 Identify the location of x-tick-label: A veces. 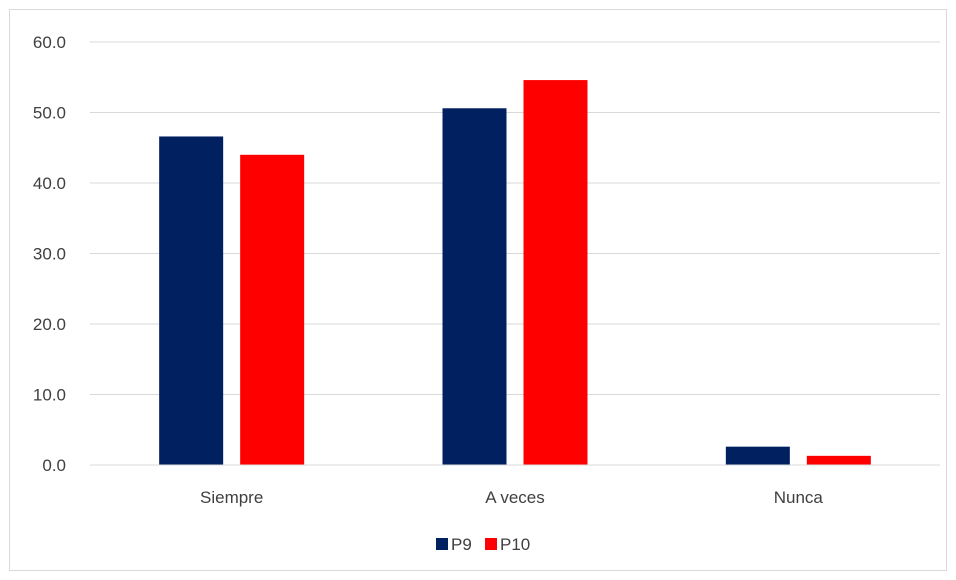
(515, 497).